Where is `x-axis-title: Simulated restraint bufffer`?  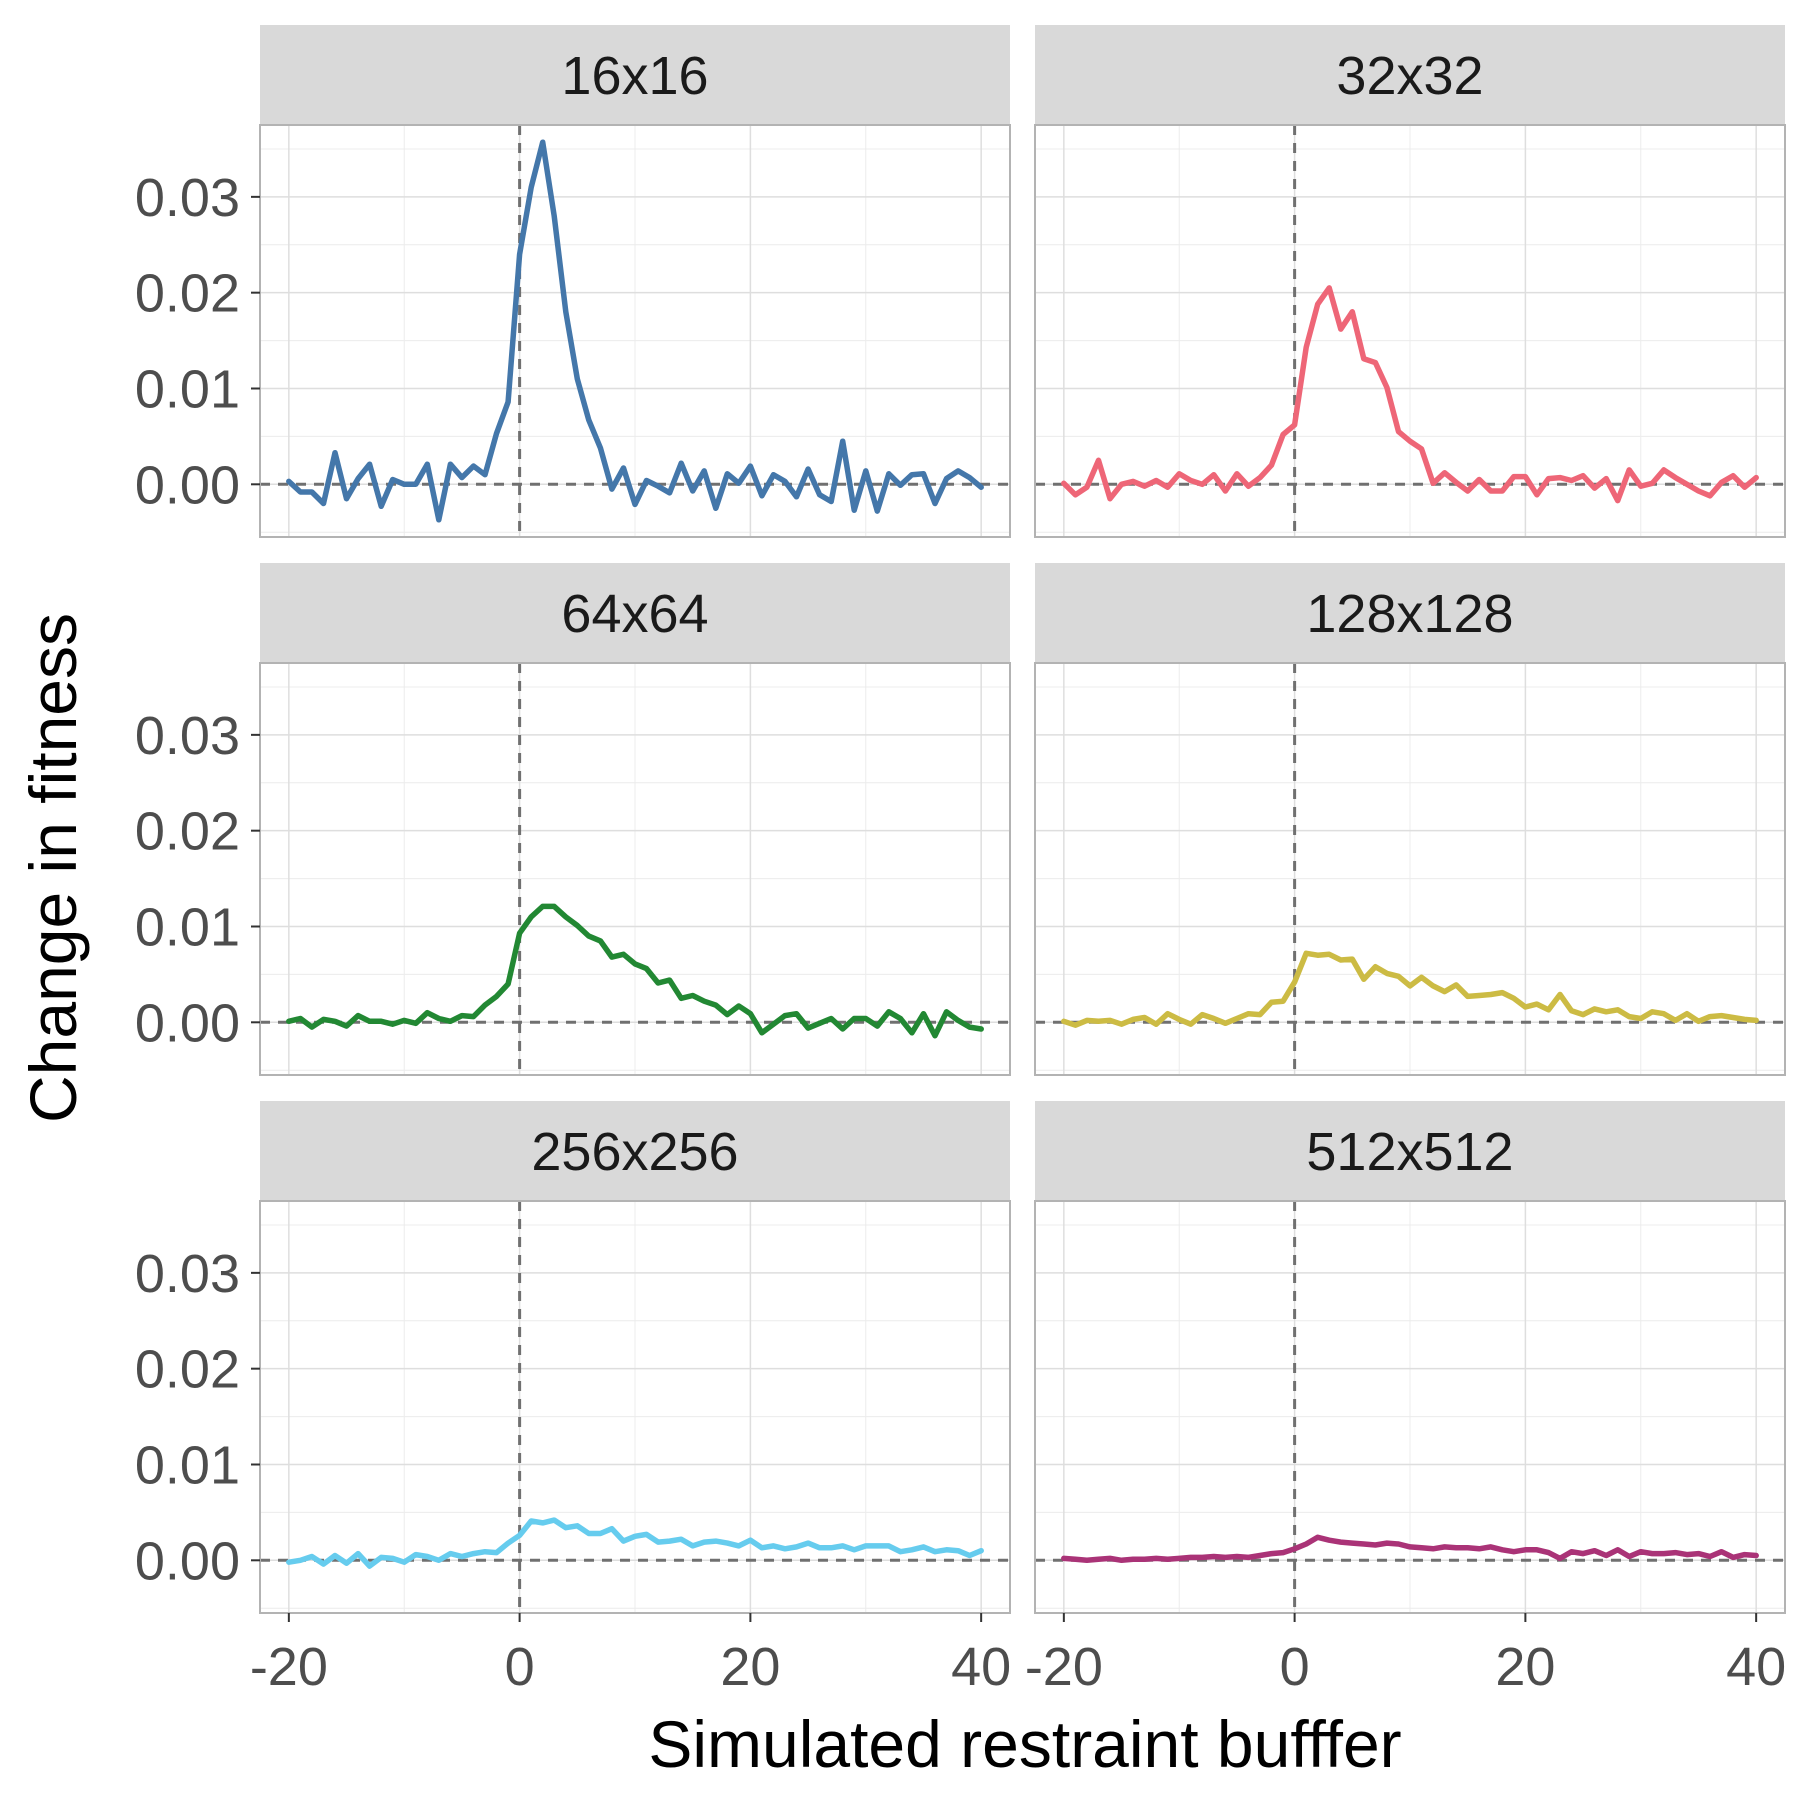
x-axis-title: Simulated restraint bufffer is located at coordinates (1024, 1744).